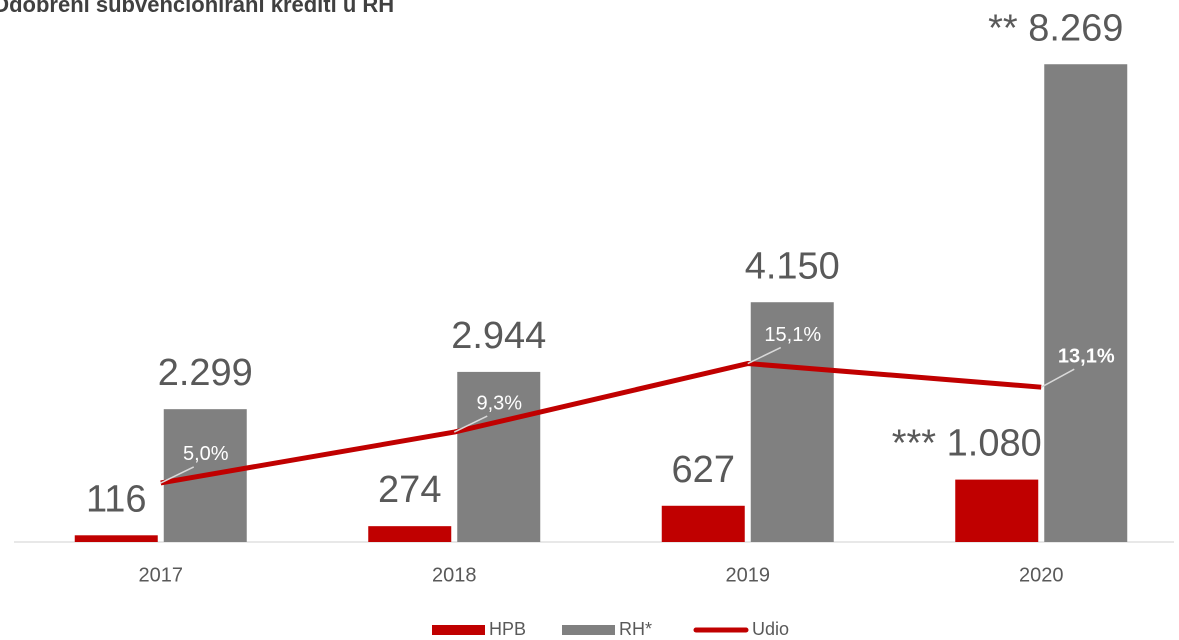  What do you see at coordinates (499, 403) in the screenshot?
I see `line-value-label: 9,3%` at bounding box center [499, 403].